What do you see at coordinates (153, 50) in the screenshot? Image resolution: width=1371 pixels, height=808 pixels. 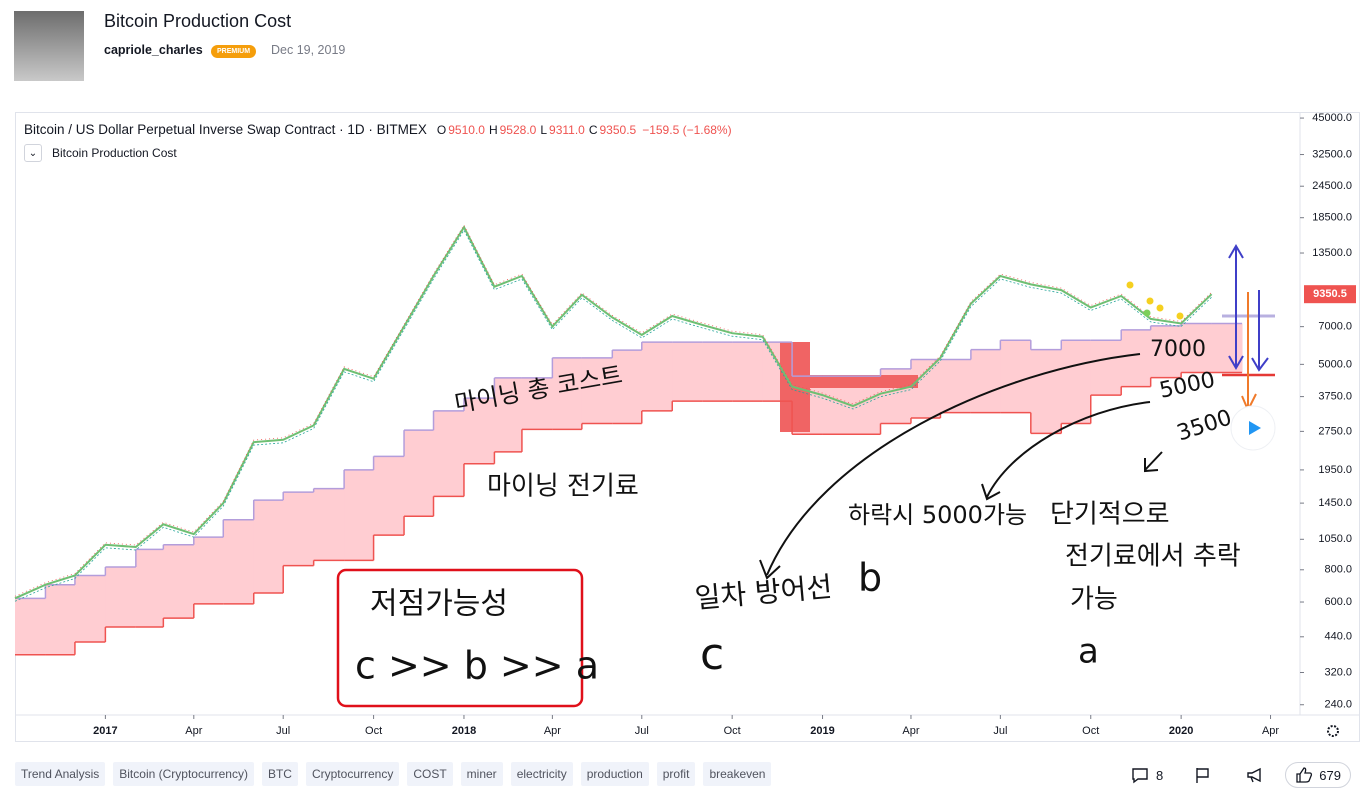 I see `author: capriole_charles` at bounding box center [153, 50].